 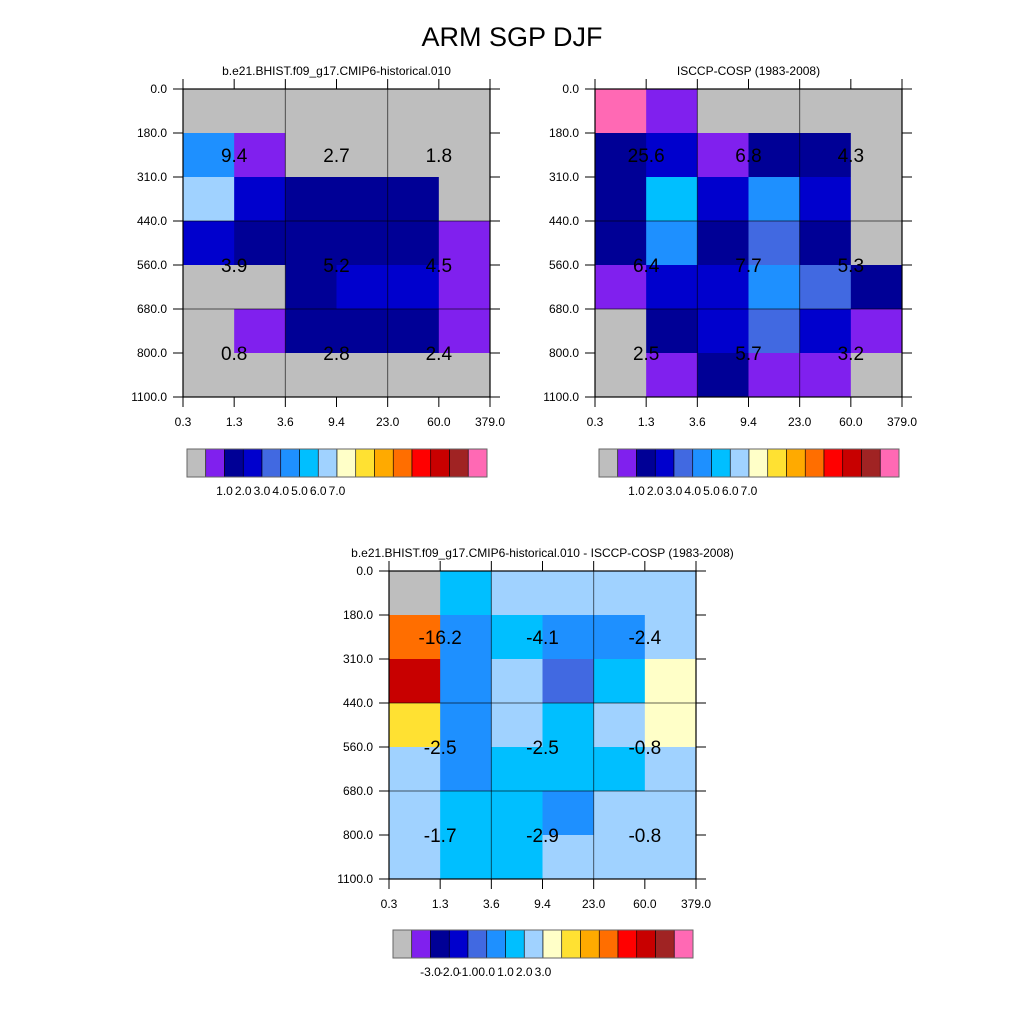 I want to click on y-tick-label: 0.0, so click(x=570, y=89).